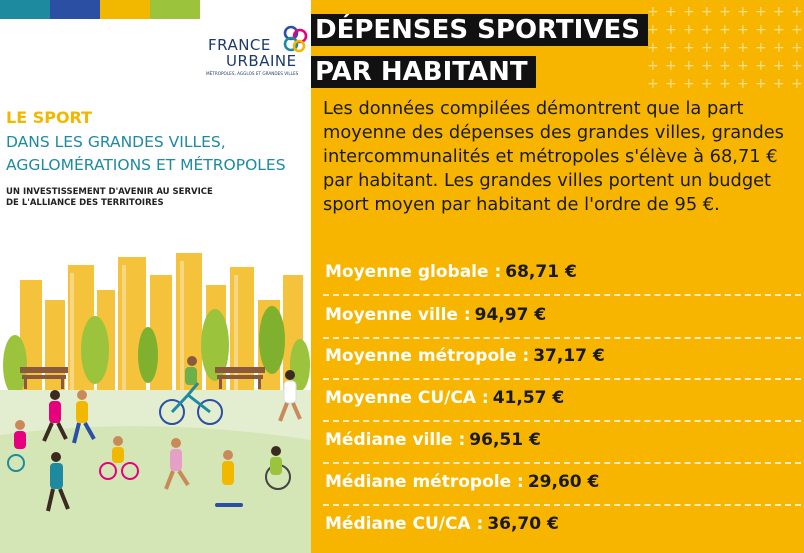  Describe the element at coordinates (191, 390) in the screenshot. I see `cyclist-figure` at that location.